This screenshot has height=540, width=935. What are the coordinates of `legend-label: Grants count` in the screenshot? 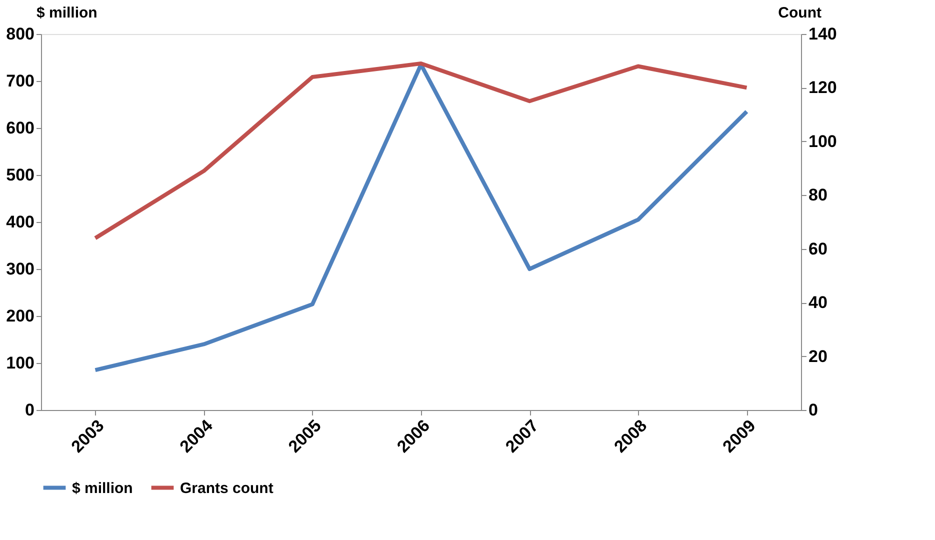 It's located at (227, 488).